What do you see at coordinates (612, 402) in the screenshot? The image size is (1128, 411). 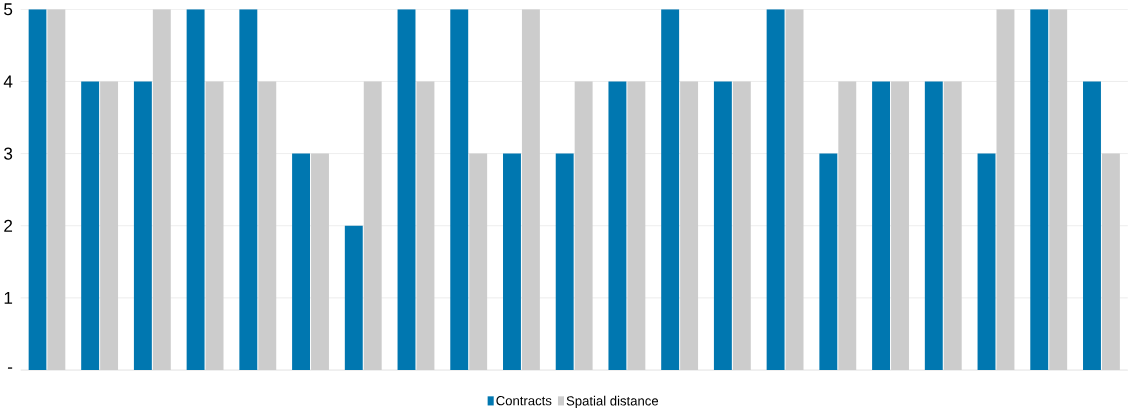 I see `legend-label: Spatial distance` at bounding box center [612, 402].